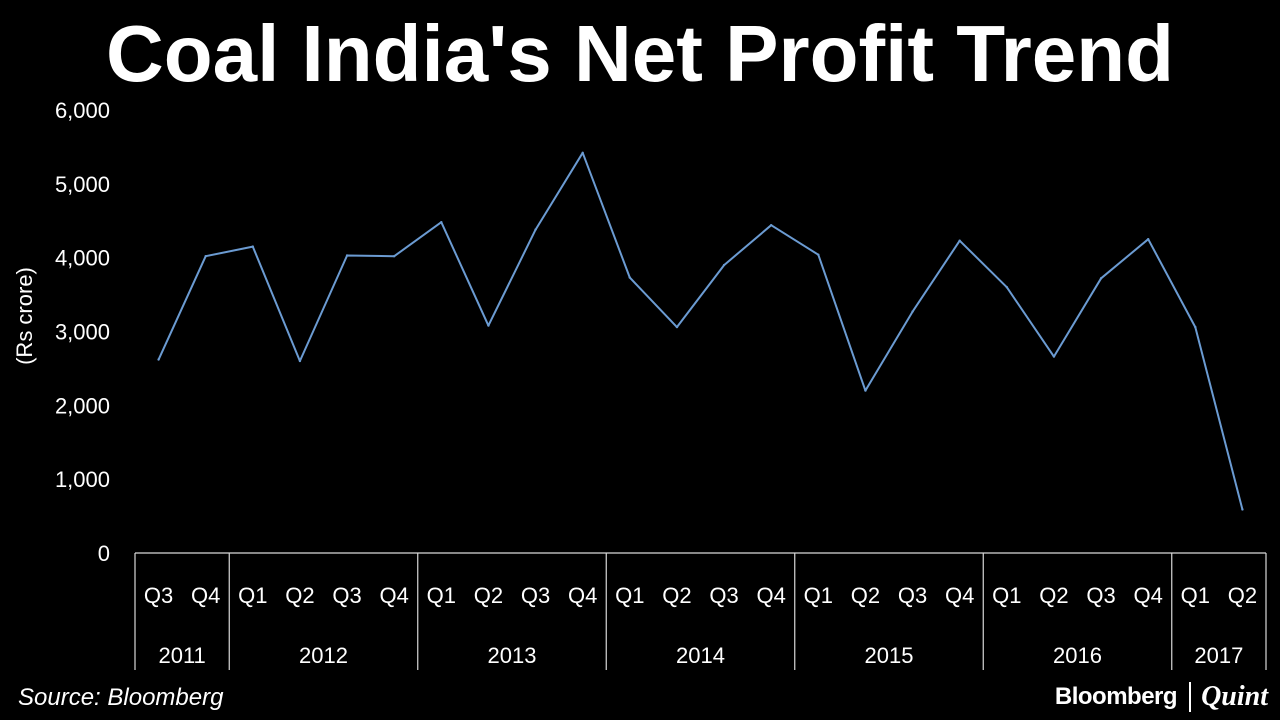  I want to click on y-tick-label: 5,000, so click(82, 184).